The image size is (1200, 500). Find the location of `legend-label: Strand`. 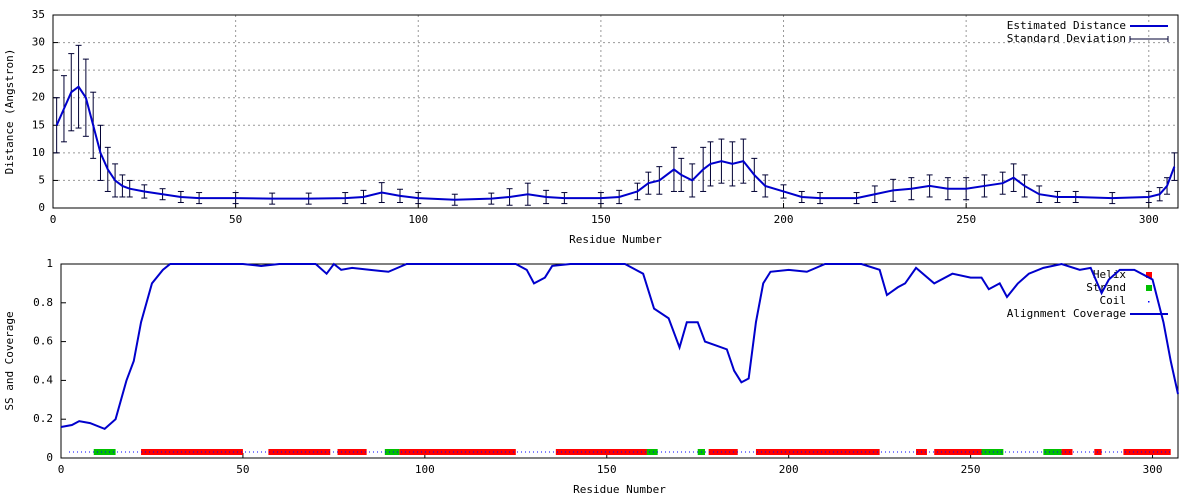

legend-label: Strand is located at coordinates (1106, 287).